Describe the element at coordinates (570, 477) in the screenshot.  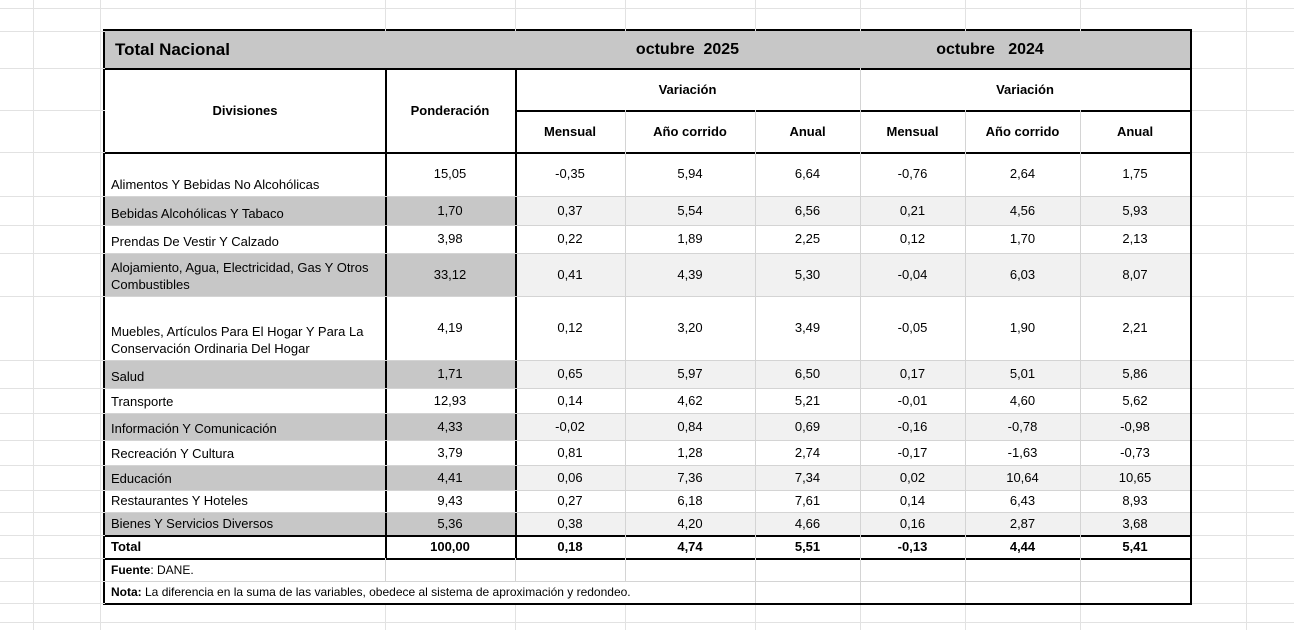
I see `value-cell: 0,06` at that location.